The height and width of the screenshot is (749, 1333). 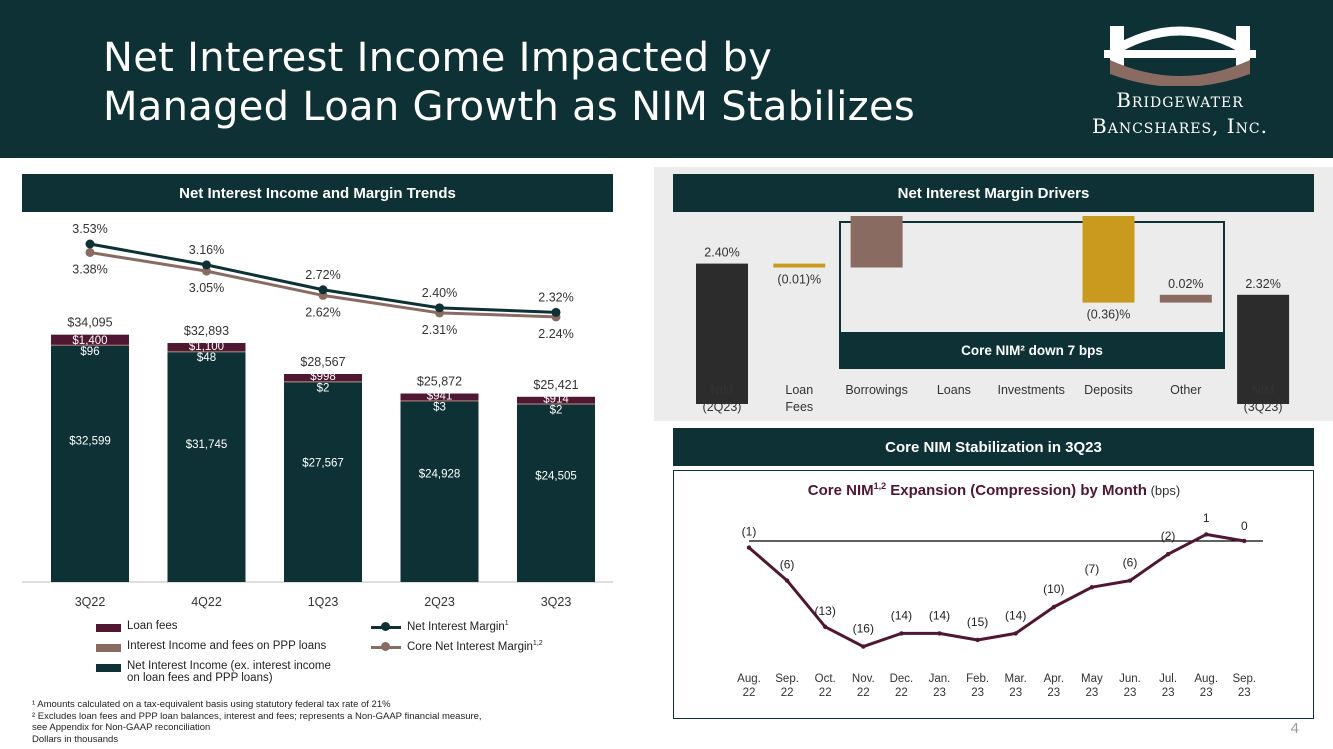 What do you see at coordinates (1092, 679) in the screenshot?
I see `x-tick-may-23-0: May` at bounding box center [1092, 679].